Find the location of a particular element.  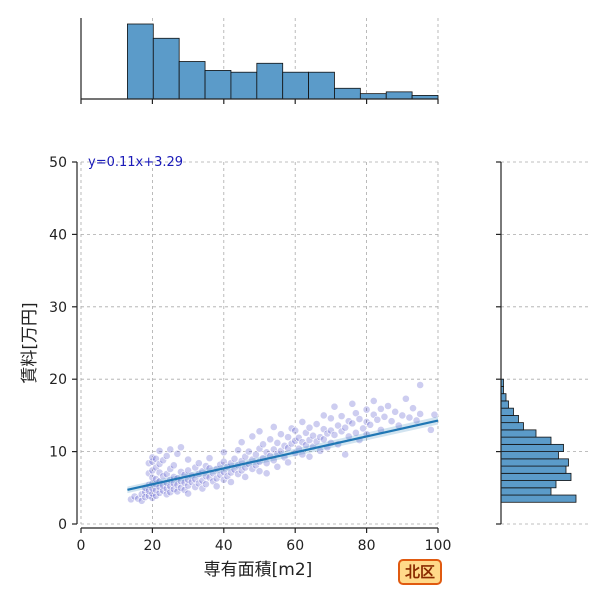

y-tick-label: 20 is located at coordinates (58, 380).